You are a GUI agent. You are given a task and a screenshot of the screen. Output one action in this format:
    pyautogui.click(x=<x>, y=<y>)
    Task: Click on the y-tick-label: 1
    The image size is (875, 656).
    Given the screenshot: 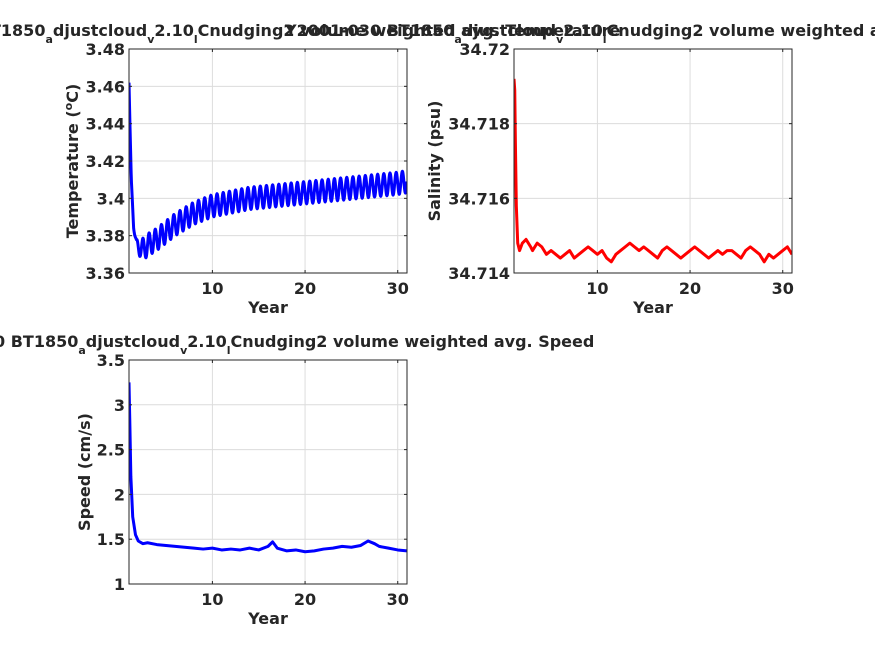 What is the action you would take?
    pyautogui.click(x=119, y=584)
    